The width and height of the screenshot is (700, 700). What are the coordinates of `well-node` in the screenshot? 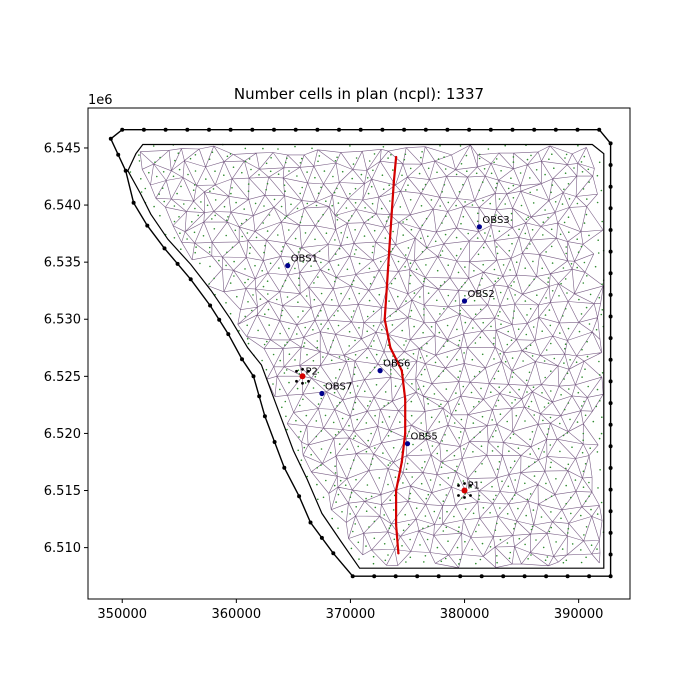 It's located at (302, 369).